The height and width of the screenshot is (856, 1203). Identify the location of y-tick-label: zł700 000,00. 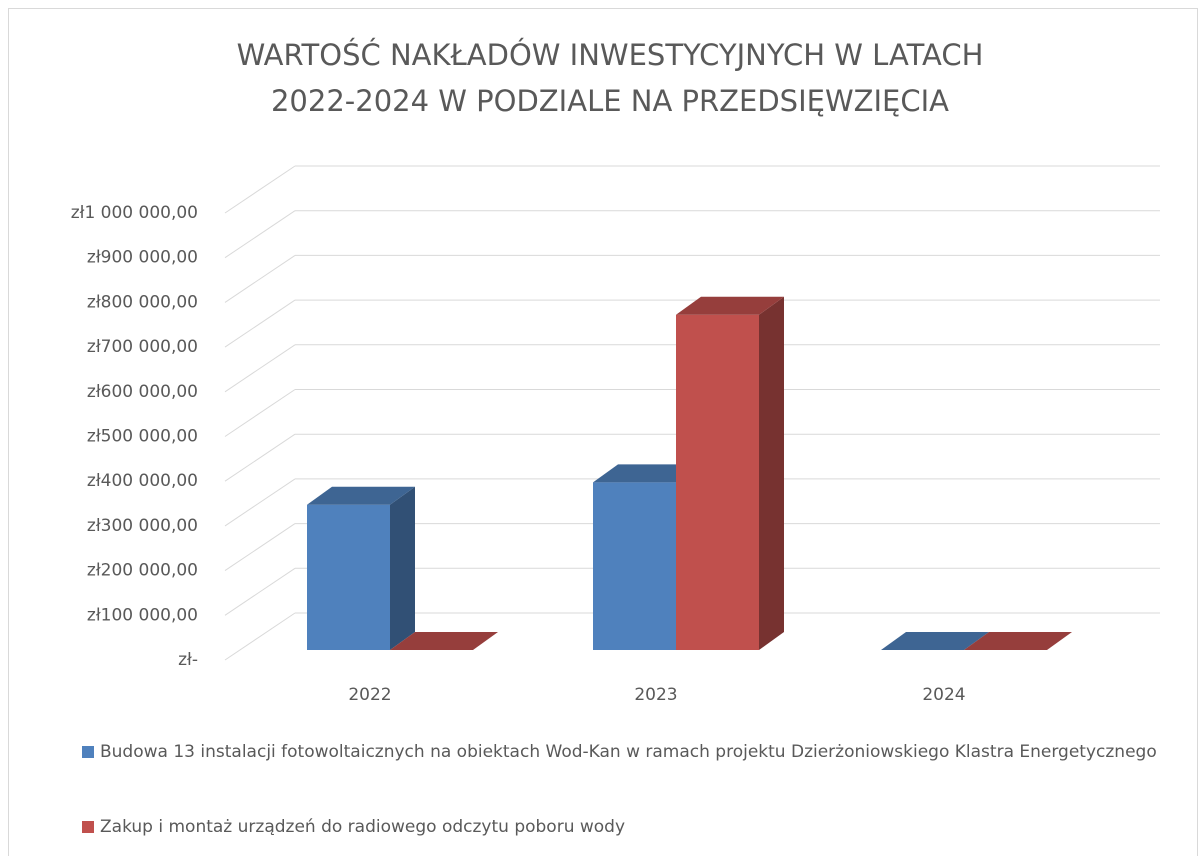
(142, 347).